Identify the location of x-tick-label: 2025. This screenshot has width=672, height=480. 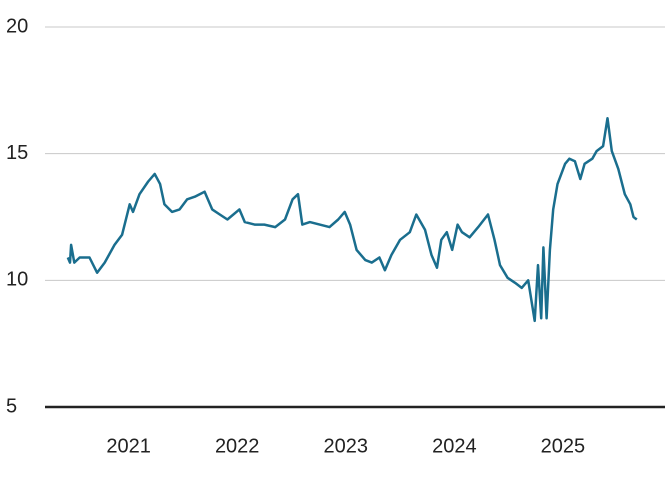
(563, 446).